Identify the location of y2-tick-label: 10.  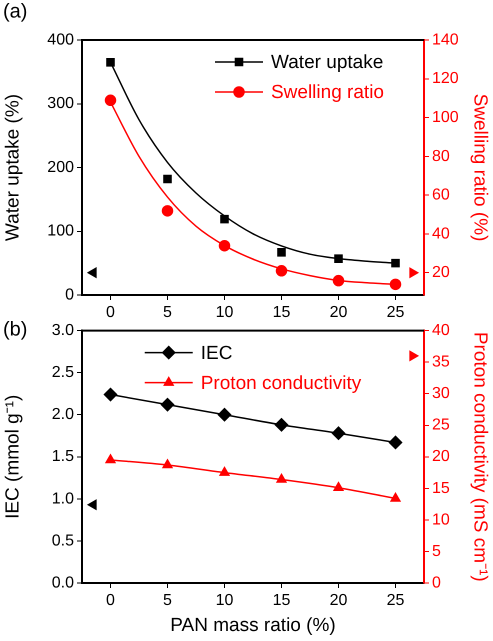
(441, 519).